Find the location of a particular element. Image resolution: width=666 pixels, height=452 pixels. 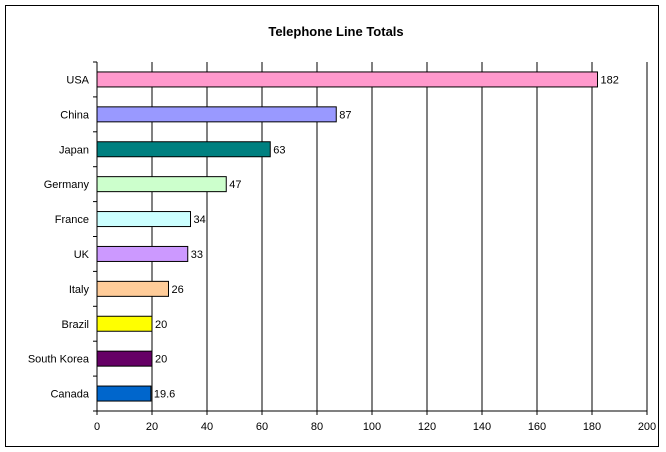

data-label: 47 is located at coordinates (235, 185).